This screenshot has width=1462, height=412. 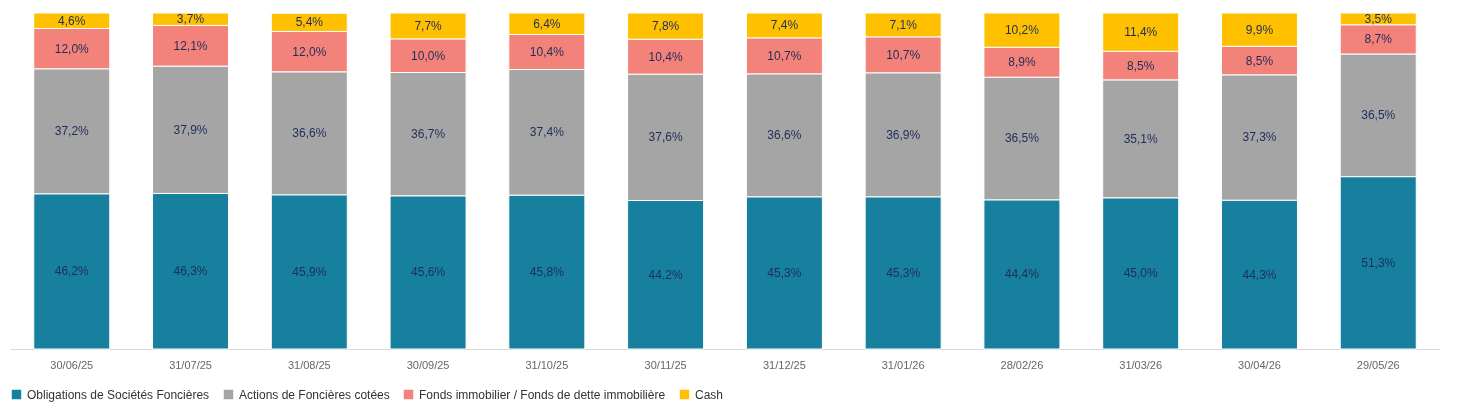 What do you see at coordinates (542, 394) in the screenshot?
I see `legend-label: Fonds immobilier / Fonds de dette immobilière` at bounding box center [542, 394].